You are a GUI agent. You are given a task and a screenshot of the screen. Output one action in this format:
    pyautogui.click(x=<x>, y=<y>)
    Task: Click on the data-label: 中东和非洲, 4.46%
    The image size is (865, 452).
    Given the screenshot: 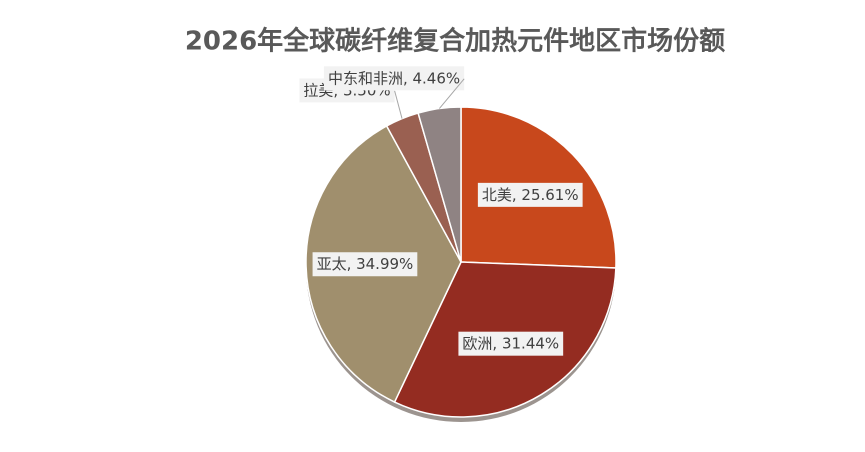 What is the action you would take?
    pyautogui.click(x=394, y=78)
    